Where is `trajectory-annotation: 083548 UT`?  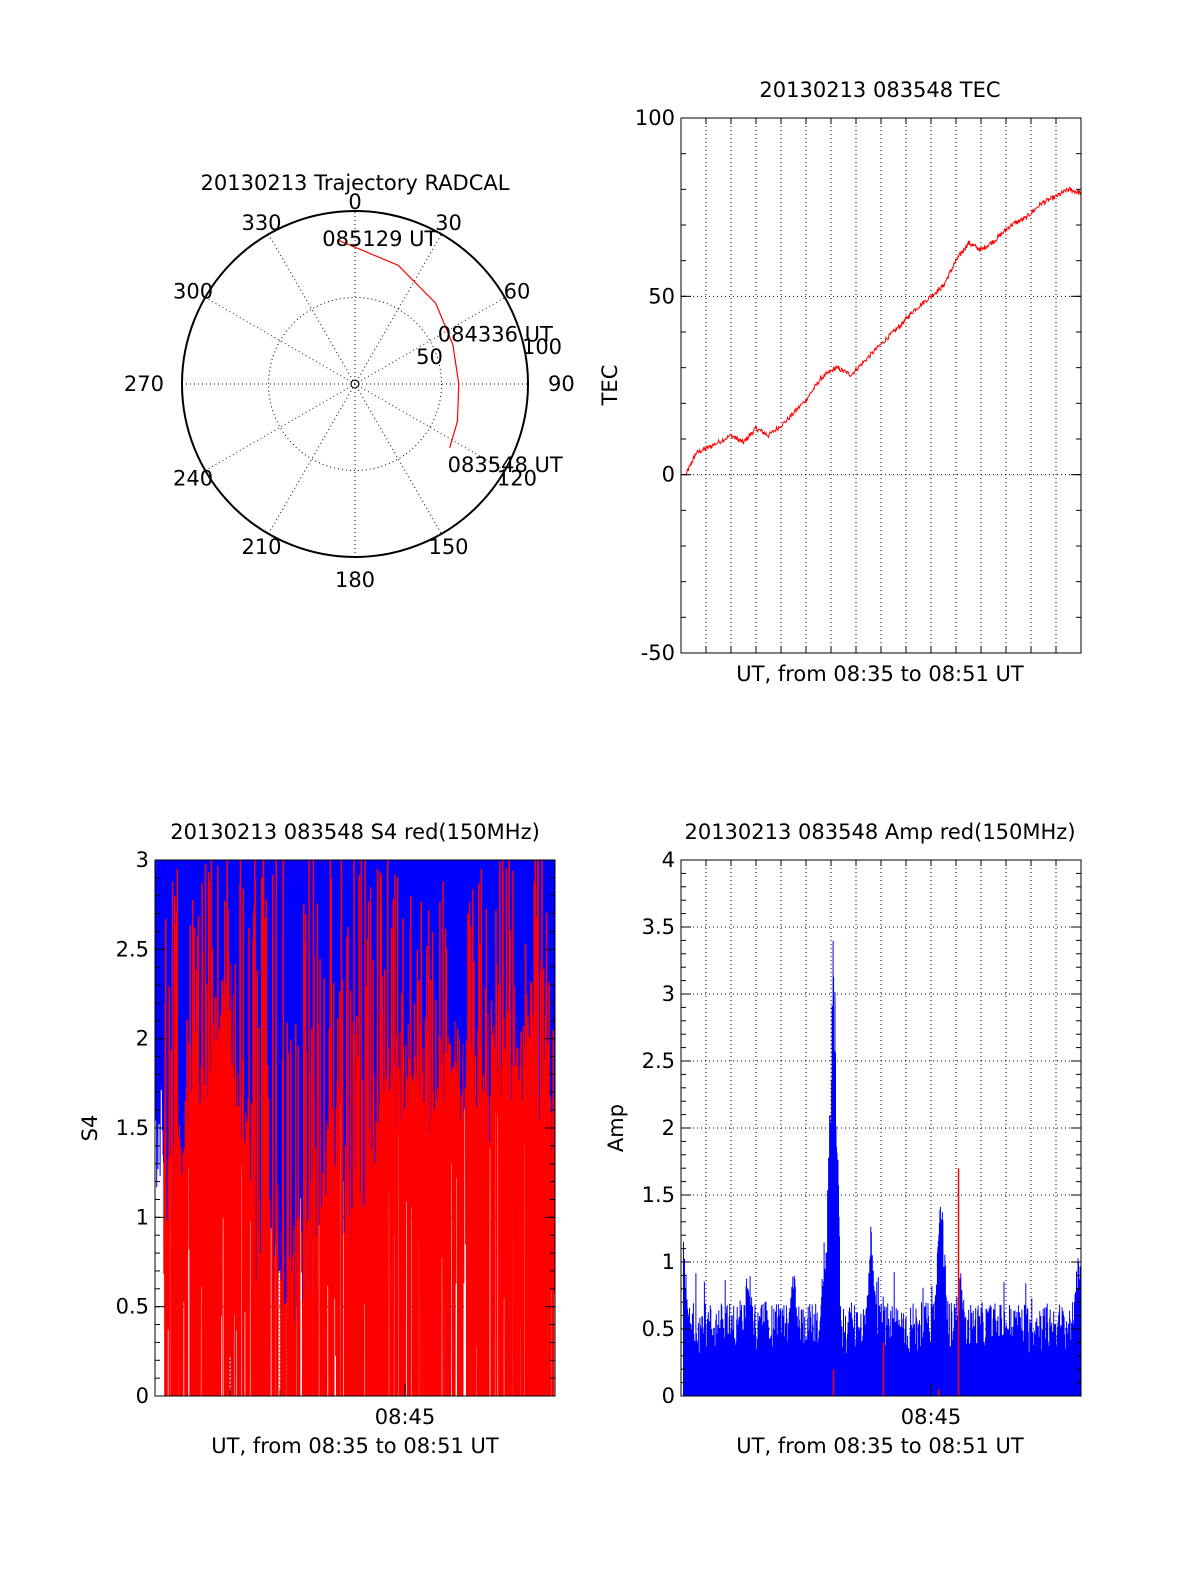 trajectory-annotation: 083548 UT is located at coordinates (505, 465).